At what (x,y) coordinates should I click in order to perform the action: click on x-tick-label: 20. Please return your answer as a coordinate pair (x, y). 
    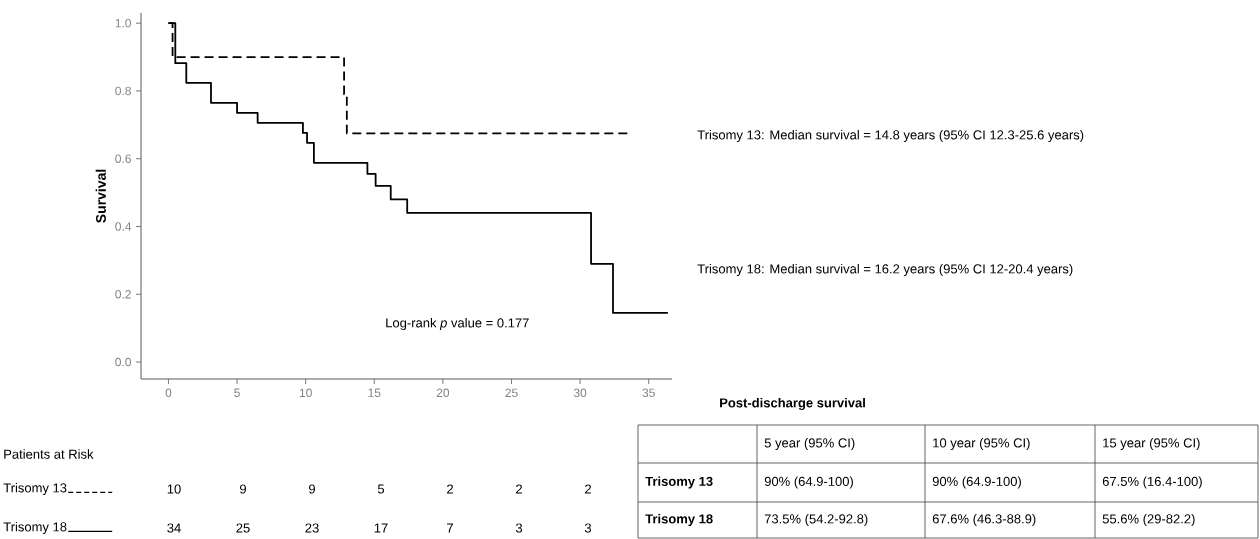
    Looking at the image, I should click on (443, 393).